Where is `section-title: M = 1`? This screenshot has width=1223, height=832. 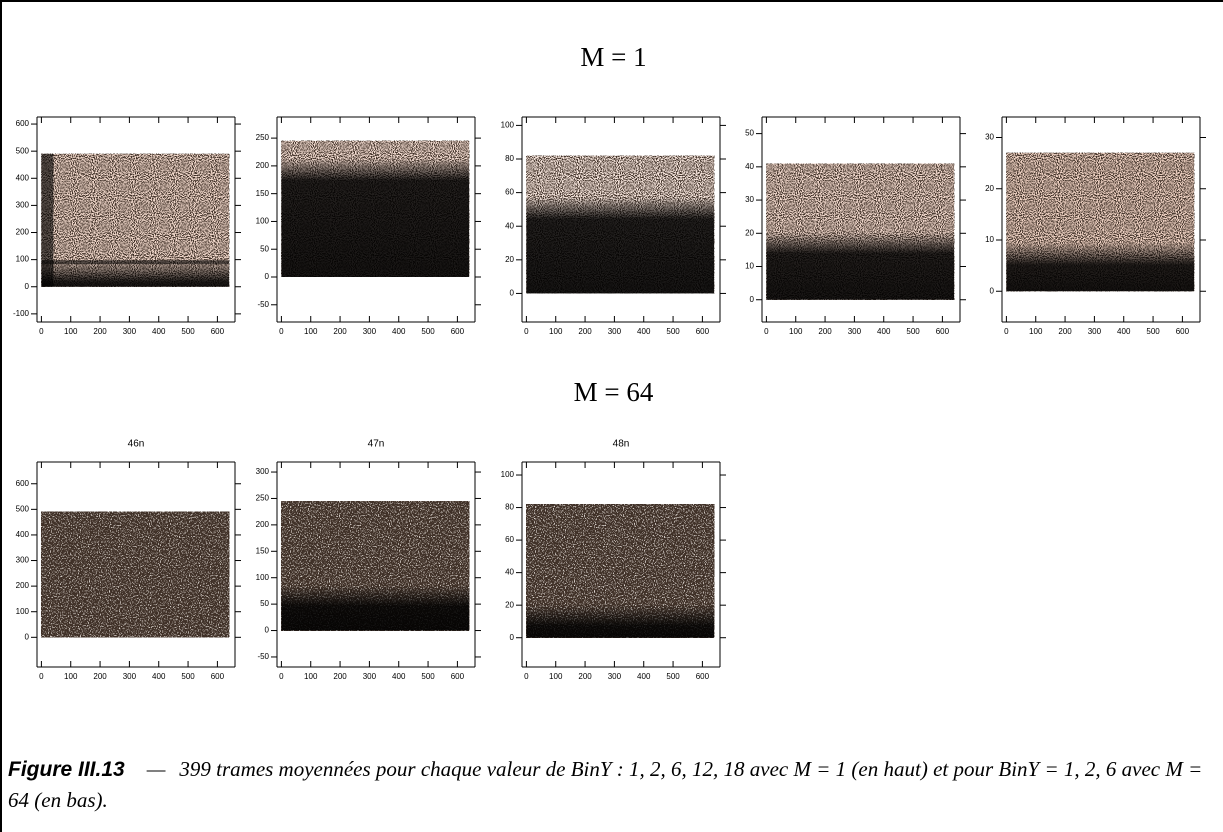
section-title: M = 1 is located at coordinates (613, 57).